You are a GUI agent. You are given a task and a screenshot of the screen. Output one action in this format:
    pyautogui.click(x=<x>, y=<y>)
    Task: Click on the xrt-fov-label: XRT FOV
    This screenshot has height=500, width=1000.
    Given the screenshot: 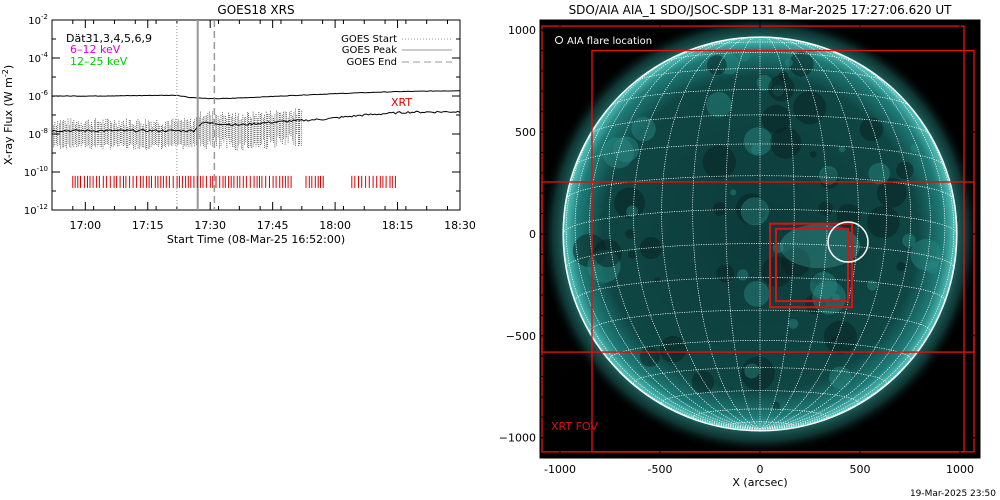 What is the action you would take?
    pyautogui.click(x=574, y=426)
    